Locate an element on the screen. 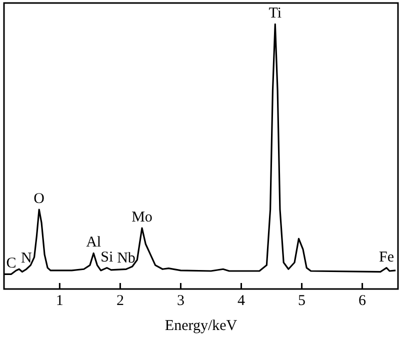 This screenshot has height=339, width=400. annotation: Nb is located at coordinates (126, 258).